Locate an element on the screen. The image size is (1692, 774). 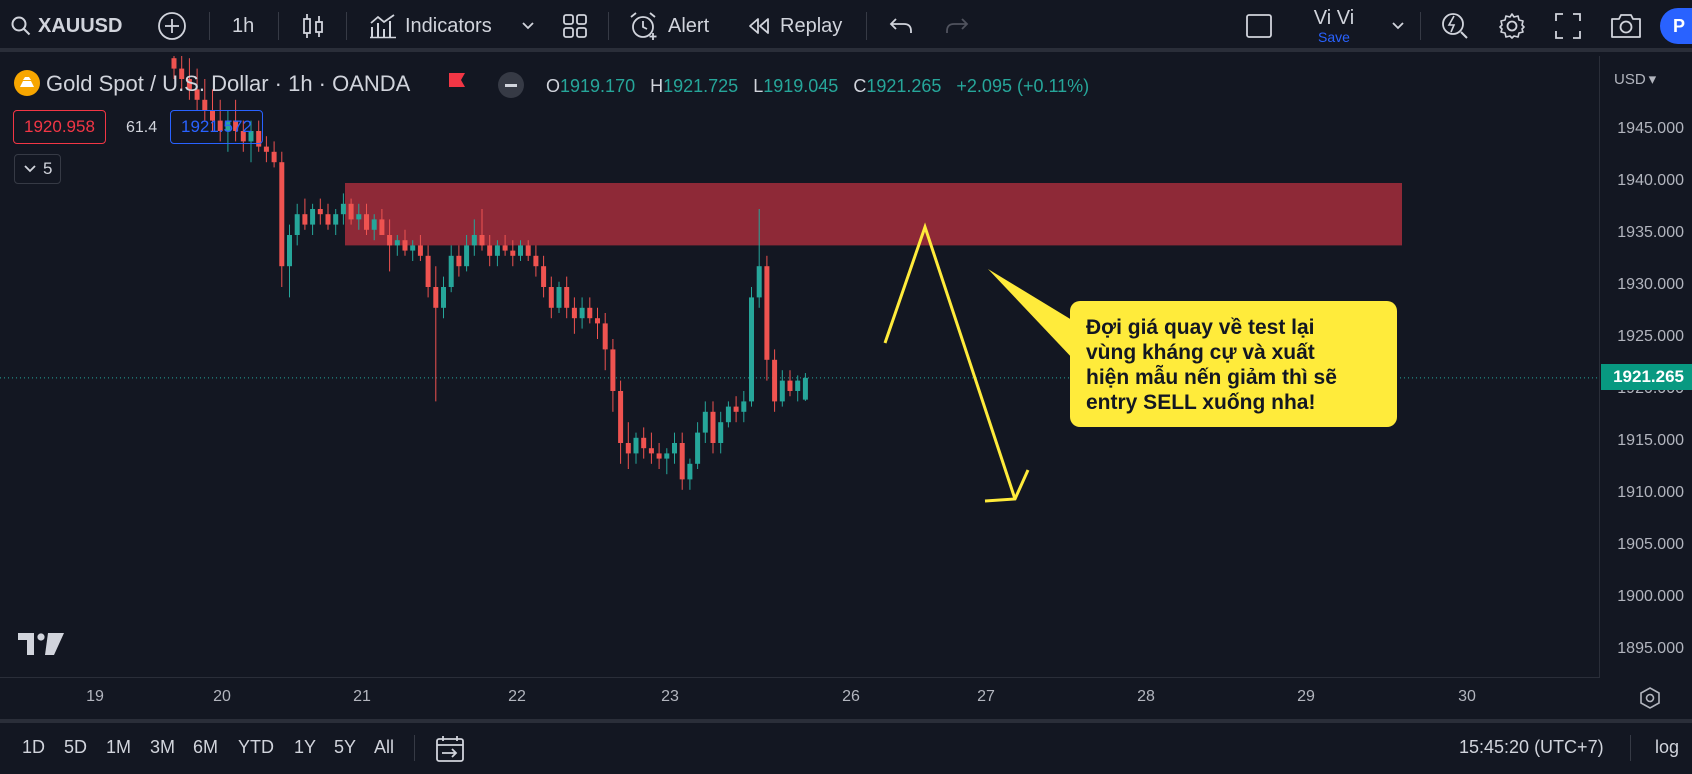
symbol-label: XAUUSD is located at coordinates (80, 25).